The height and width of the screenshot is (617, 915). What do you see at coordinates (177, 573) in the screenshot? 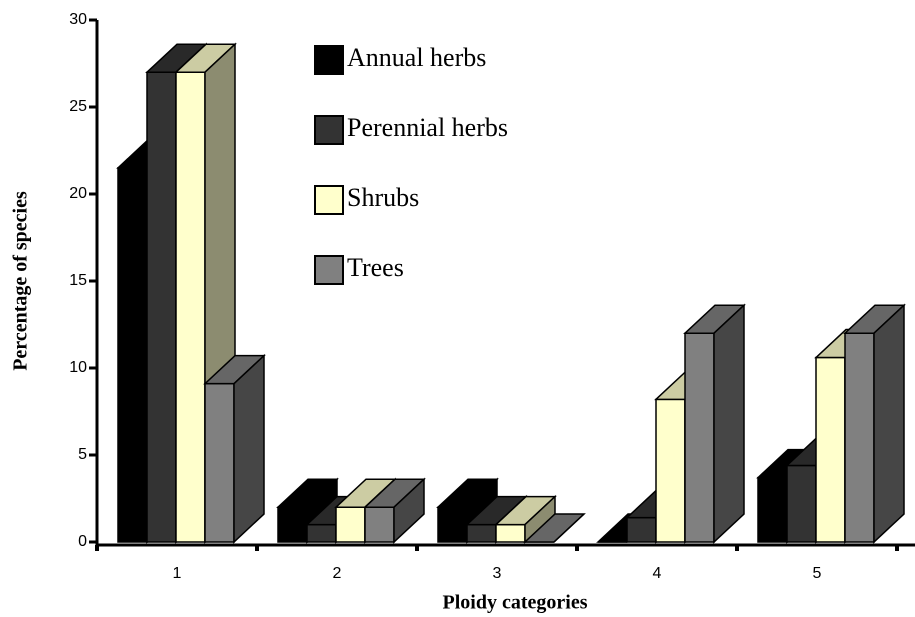
I see `x-tick-label: 1` at bounding box center [177, 573].